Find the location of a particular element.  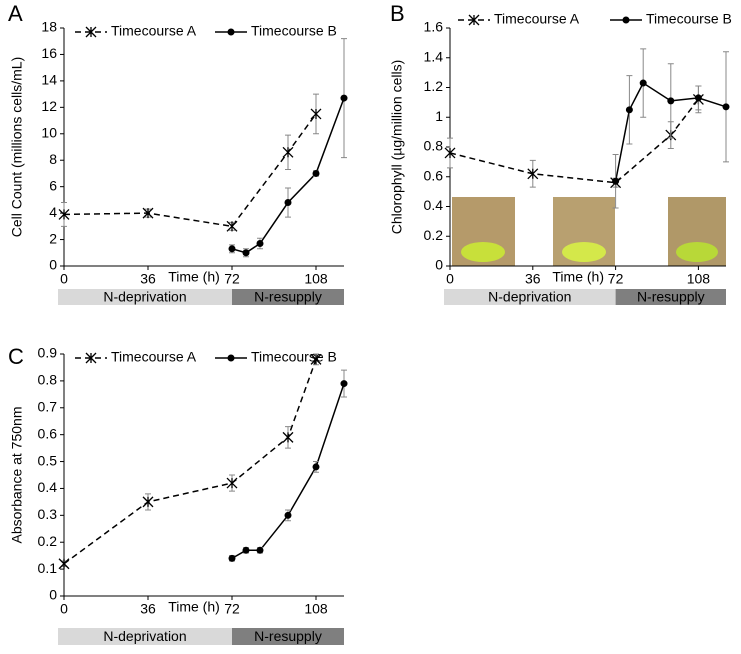

y-tick-label: 6 is located at coordinates (53, 185).